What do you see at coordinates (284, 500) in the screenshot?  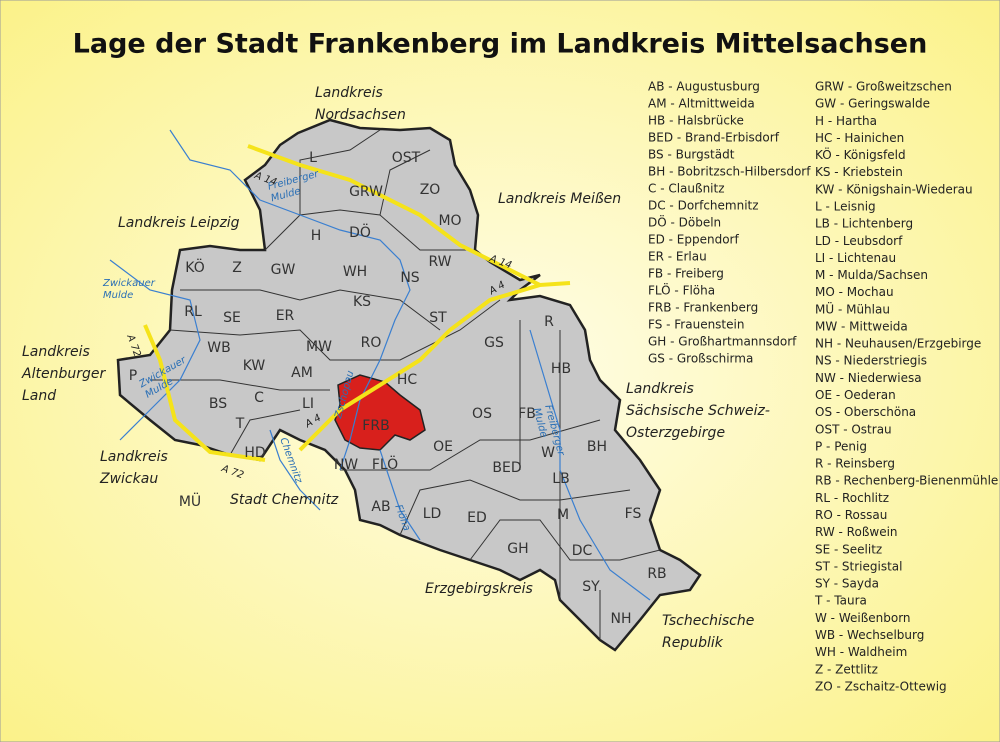 I see `neighbor-label: Stadt Chemnitz` at bounding box center [284, 500].